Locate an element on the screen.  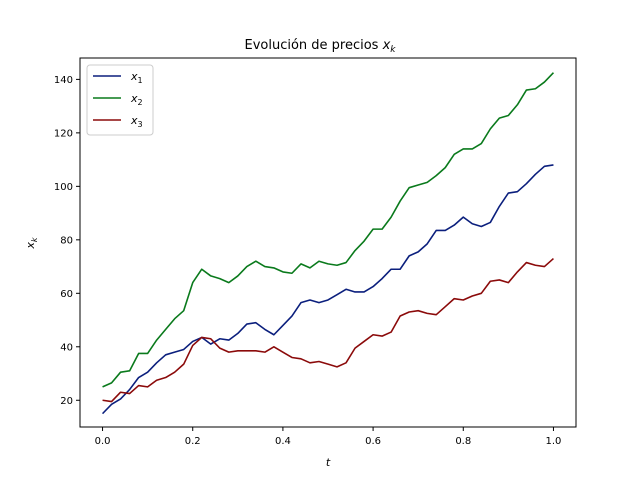
x-tick-label: 0.6 is located at coordinates (373, 441).